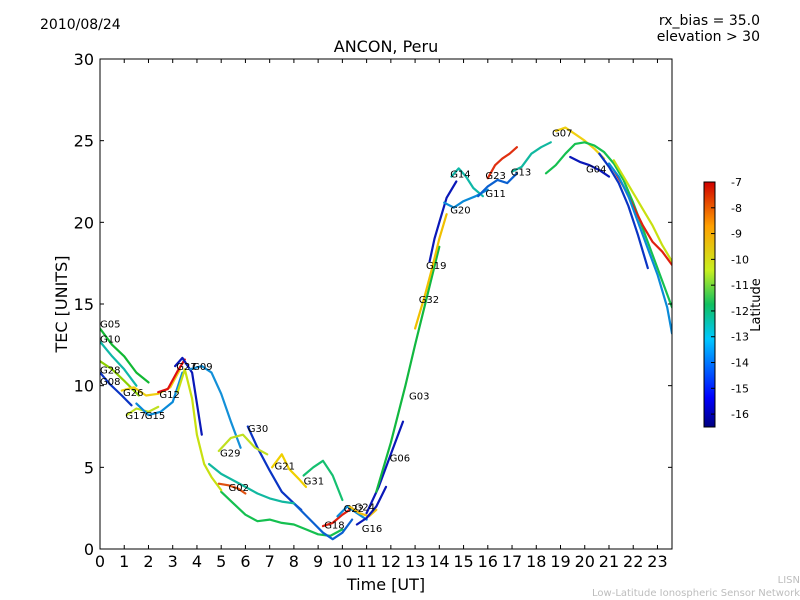 Image resolution: width=800 pixels, height=600 pixels. I want to click on series-label-g18: G18, so click(334, 526).